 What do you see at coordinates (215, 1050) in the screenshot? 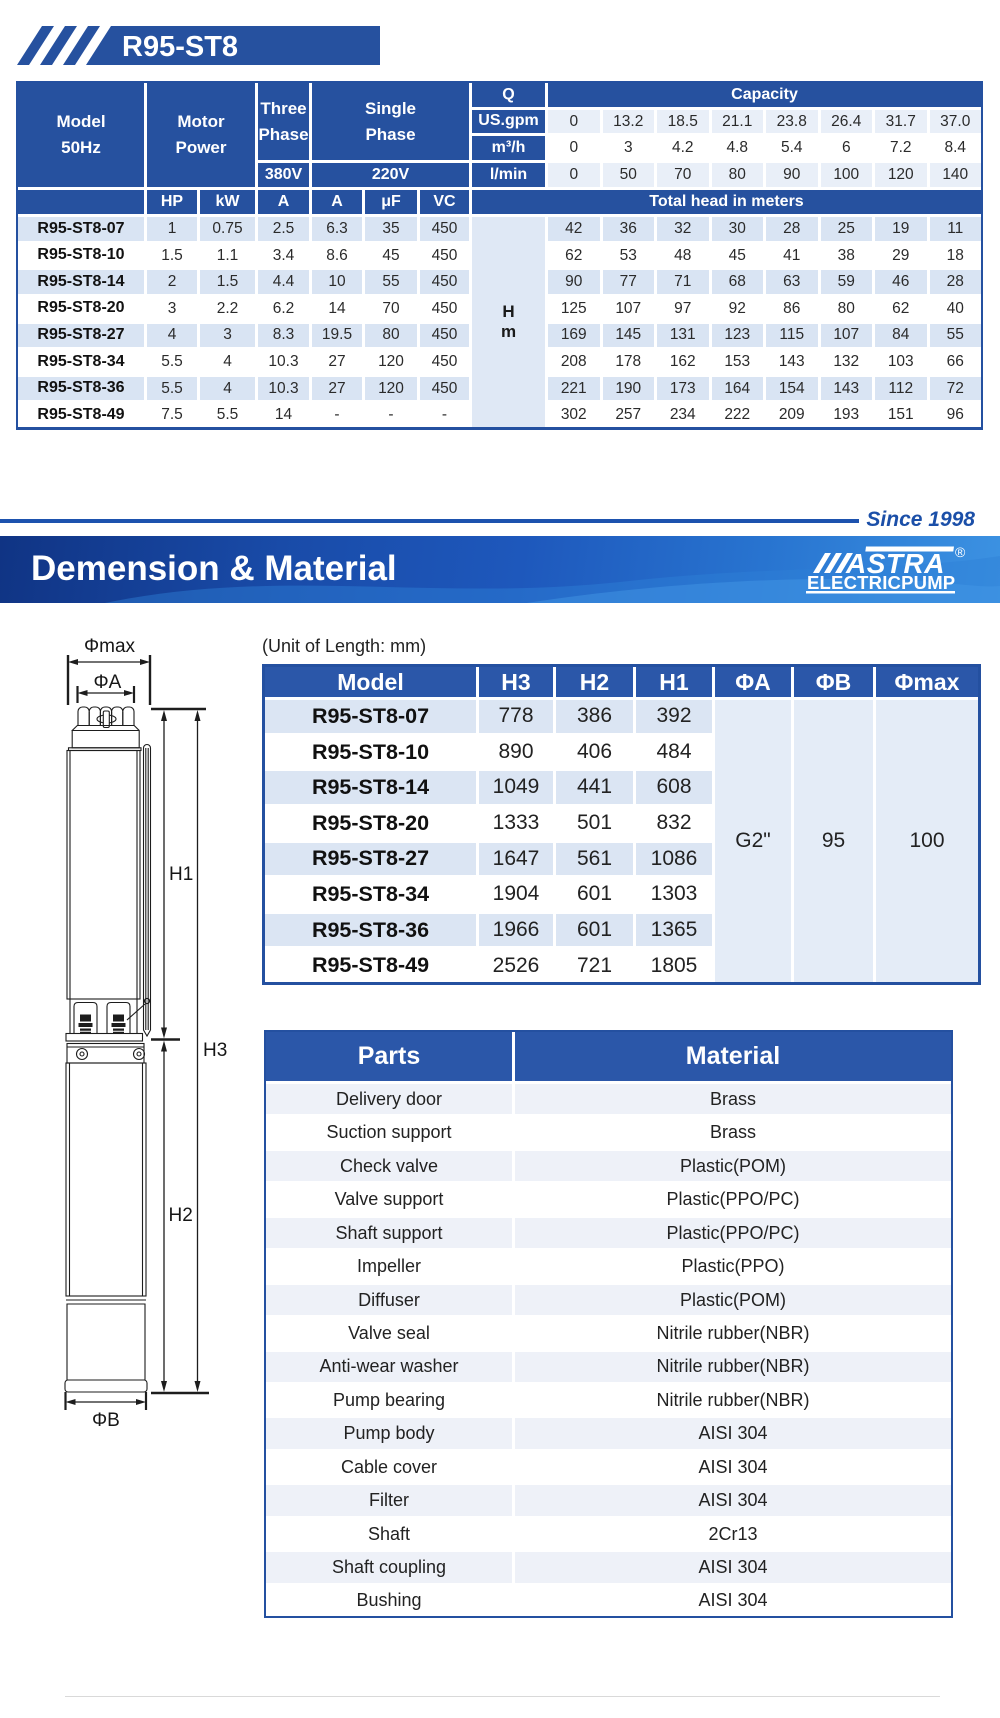
I see `svg-text: H3` at bounding box center [215, 1050].